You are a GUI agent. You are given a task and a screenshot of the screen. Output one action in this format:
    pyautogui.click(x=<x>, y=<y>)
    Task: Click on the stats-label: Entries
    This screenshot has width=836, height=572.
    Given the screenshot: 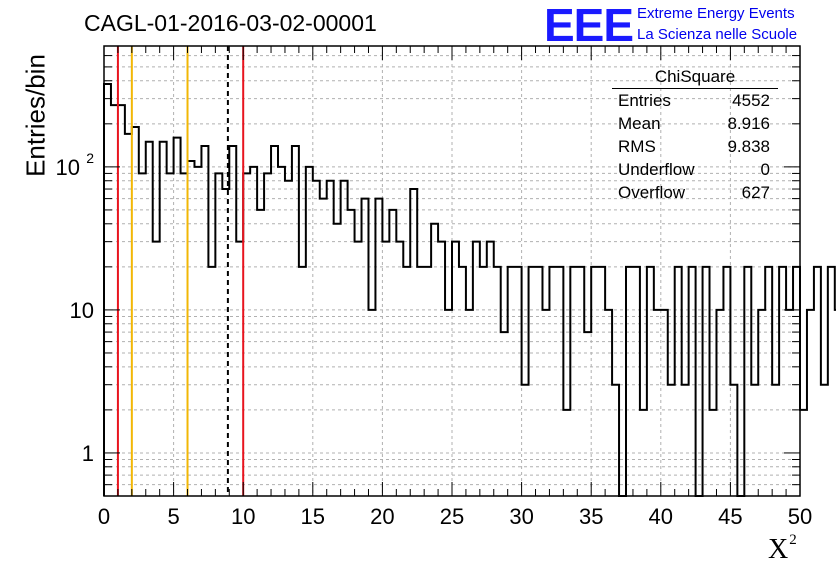 What is the action you would take?
    pyautogui.click(x=644, y=100)
    